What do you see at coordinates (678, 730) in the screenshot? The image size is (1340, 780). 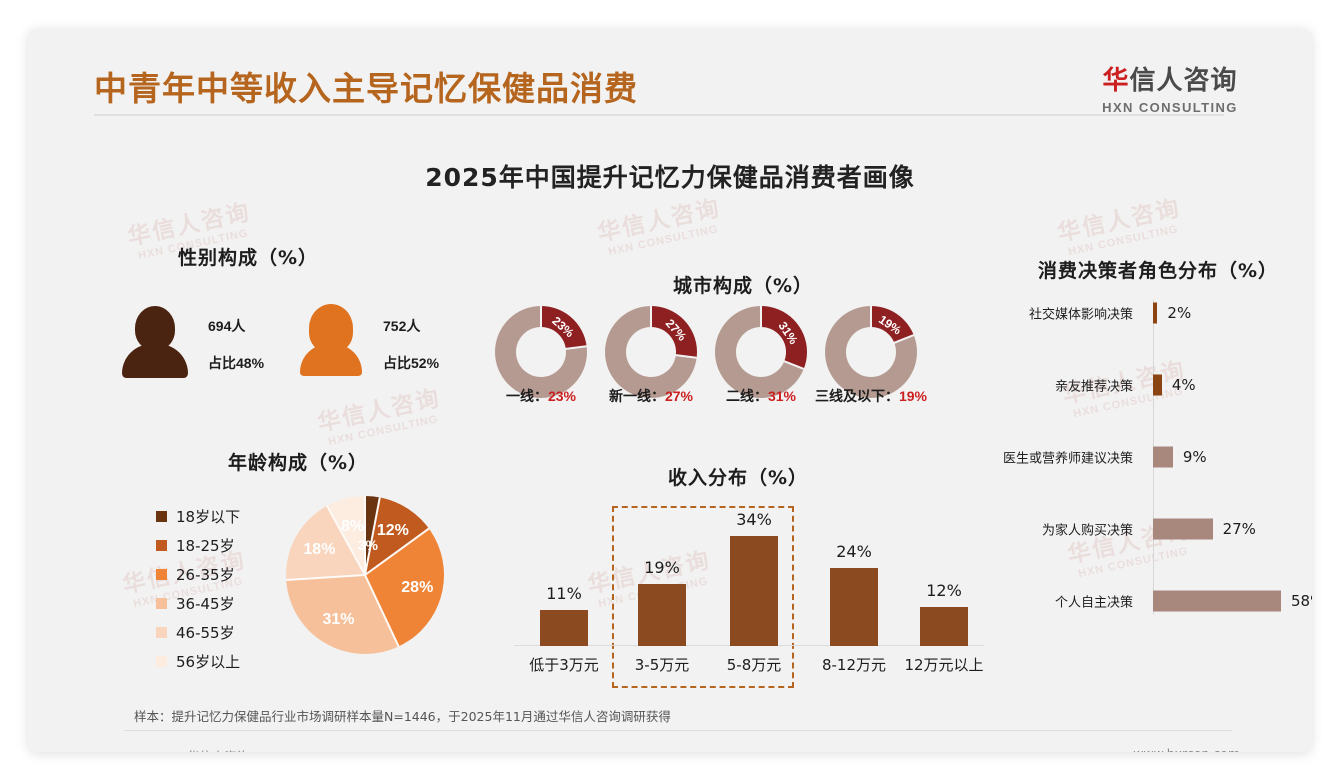 I see `footer-divider` at bounding box center [678, 730].